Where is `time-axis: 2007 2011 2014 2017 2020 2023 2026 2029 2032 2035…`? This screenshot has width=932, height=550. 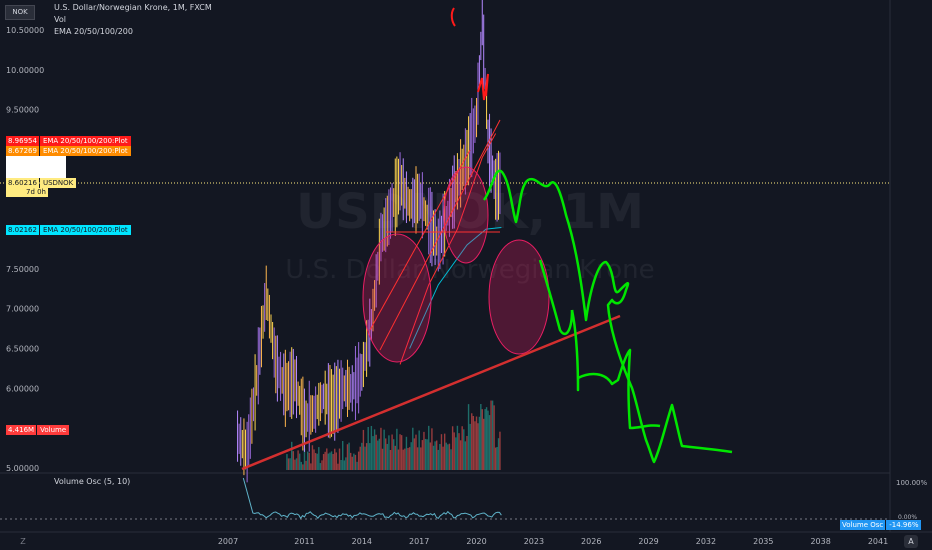 time-axis: 2007 2011 2014 2017 2020 2023 2026 2029 2032 2035… is located at coordinates (553, 541).